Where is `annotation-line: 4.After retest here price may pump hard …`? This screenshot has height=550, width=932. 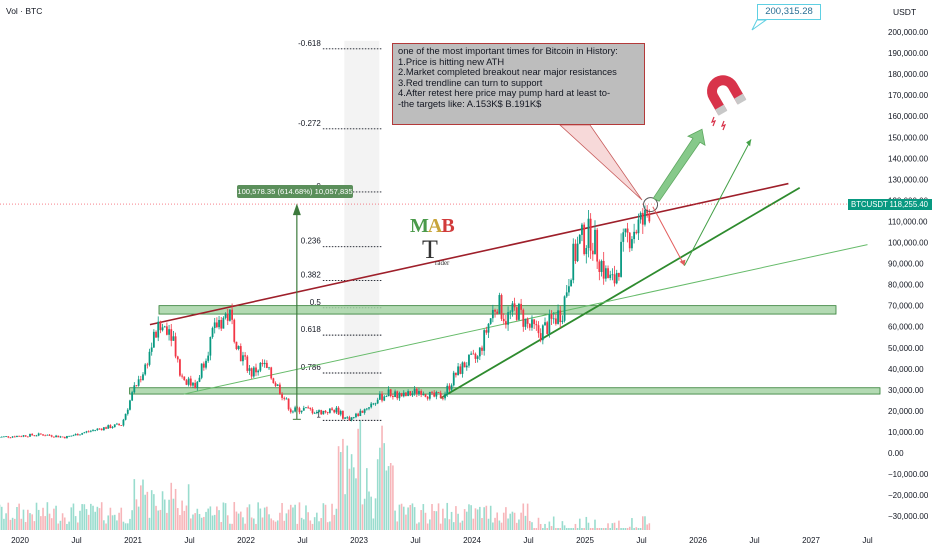 annotation-line: 4.After retest here price may pump hard … is located at coordinates (504, 93).